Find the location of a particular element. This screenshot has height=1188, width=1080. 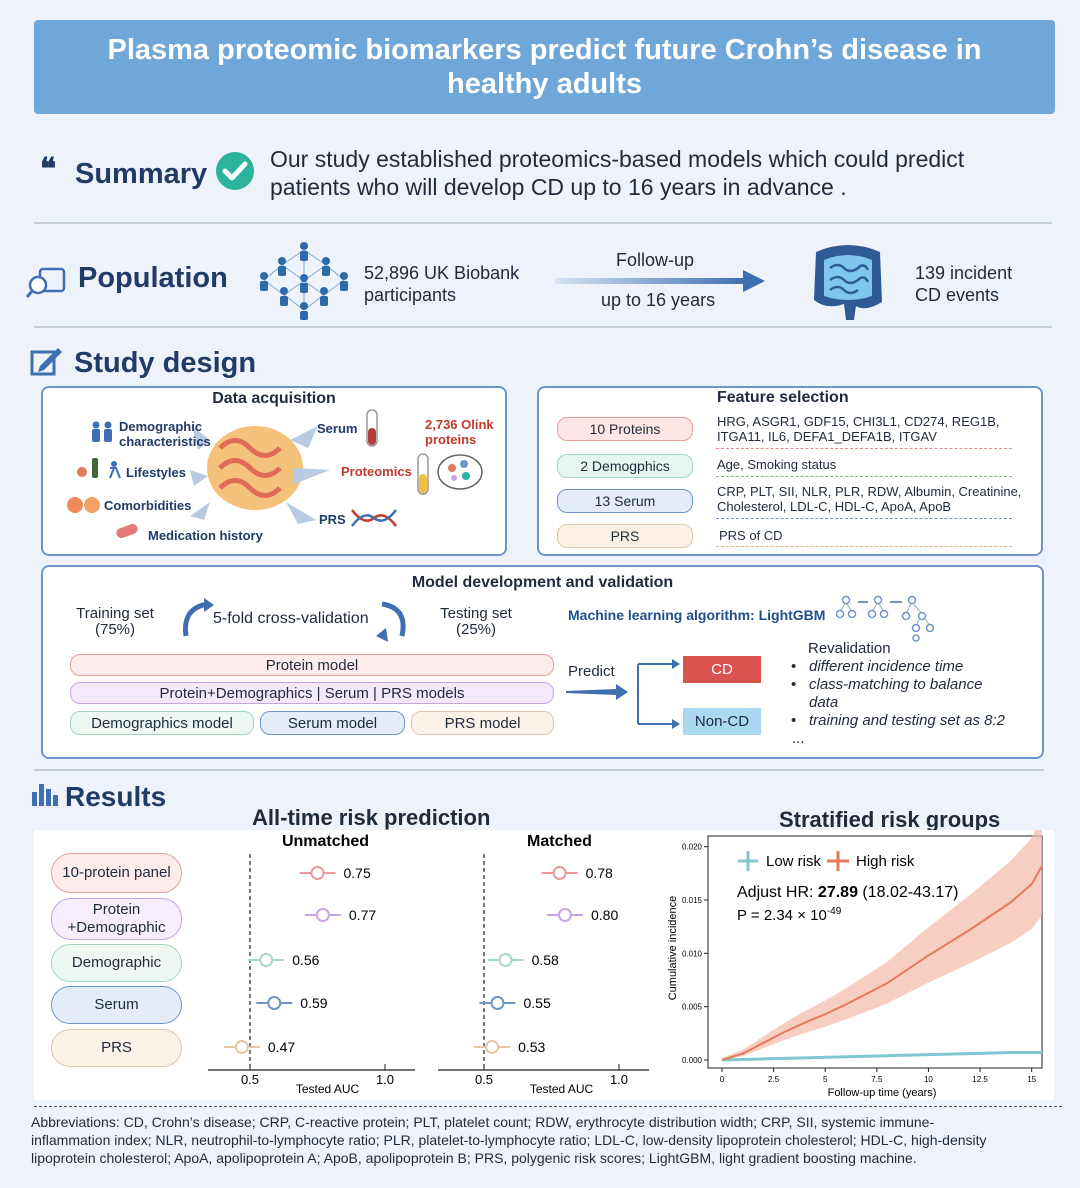

feature-detail-prs: PRS of CD is located at coordinates (751, 535).